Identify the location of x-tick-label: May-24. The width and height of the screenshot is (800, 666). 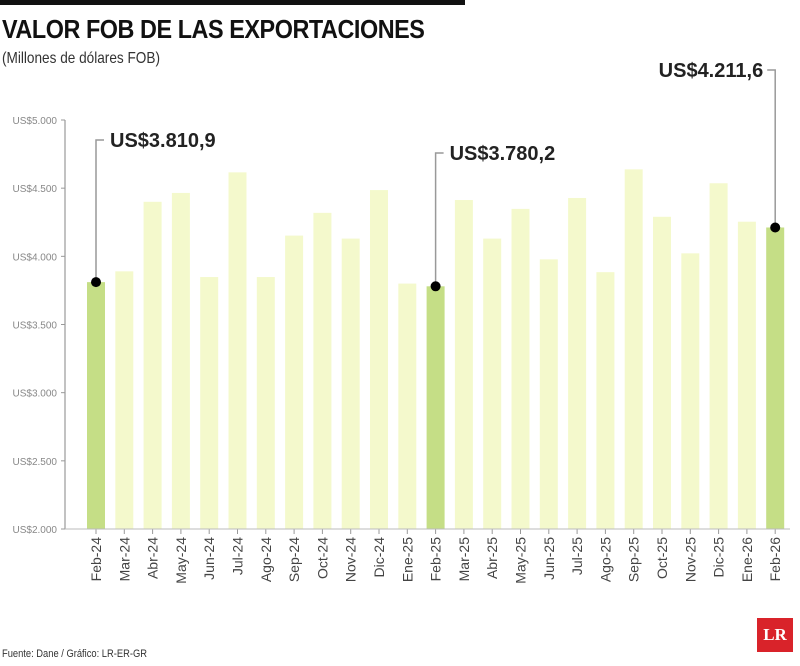
(181, 560).